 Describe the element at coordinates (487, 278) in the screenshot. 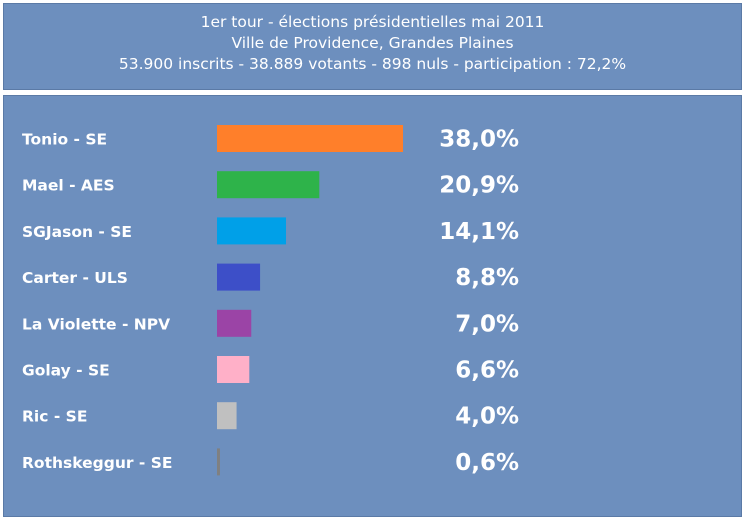

I see `percentage-label: 8,8%` at that location.